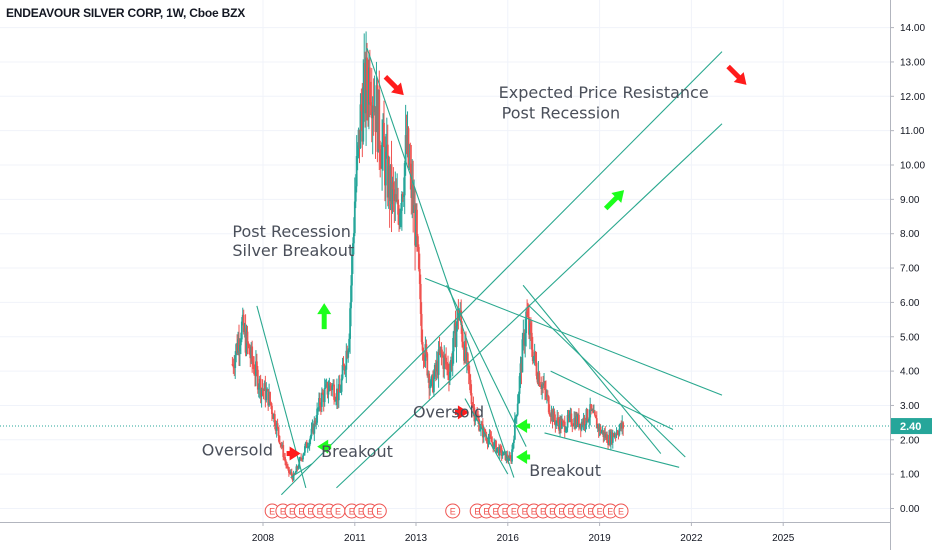 The height and width of the screenshot is (550, 932). What do you see at coordinates (910, 200) in the screenshot?
I see `price-tick-label: 9.00` at bounding box center [910, 200].